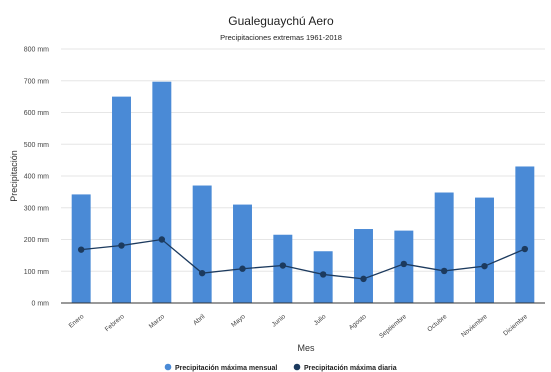  Describe the element at coordinates (199, 320) in the screenshot. I see `x-tick-label: Abril` at that location.